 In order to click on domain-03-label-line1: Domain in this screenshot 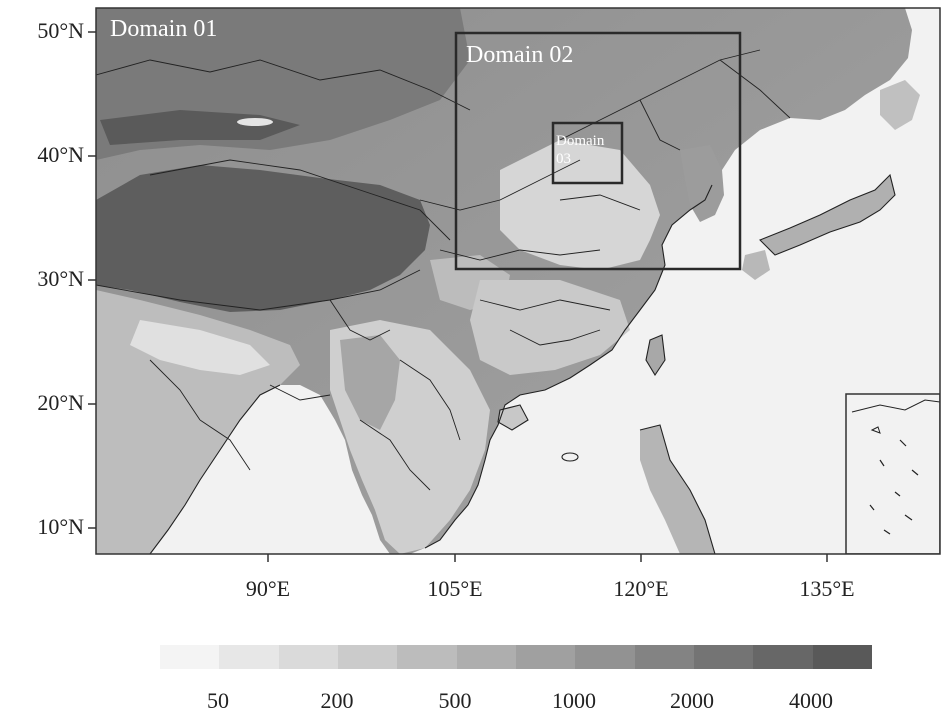, I will do `click(580, 141)`.